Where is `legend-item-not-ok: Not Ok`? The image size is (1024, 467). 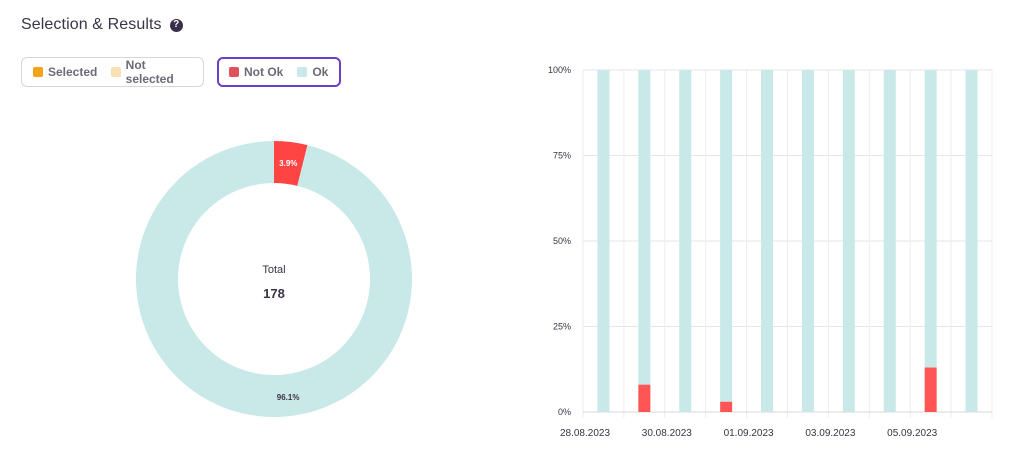
legend-item-not-ok: Not Ok is located at coordinates (256, 72).